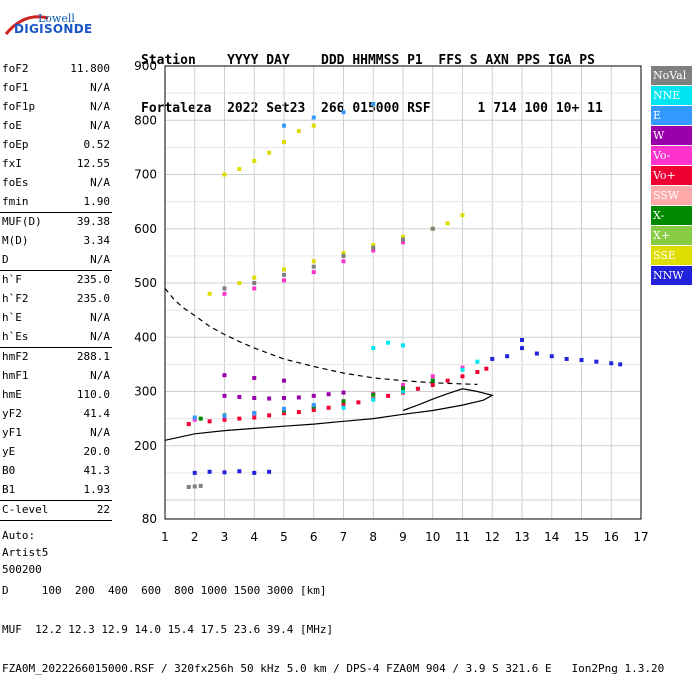 This screenshot has width=700, height=688. What do you see at coordinates (12, 432) in the screenshot?
I see `parameter-name: yF1` at bounding box center [12, 432].